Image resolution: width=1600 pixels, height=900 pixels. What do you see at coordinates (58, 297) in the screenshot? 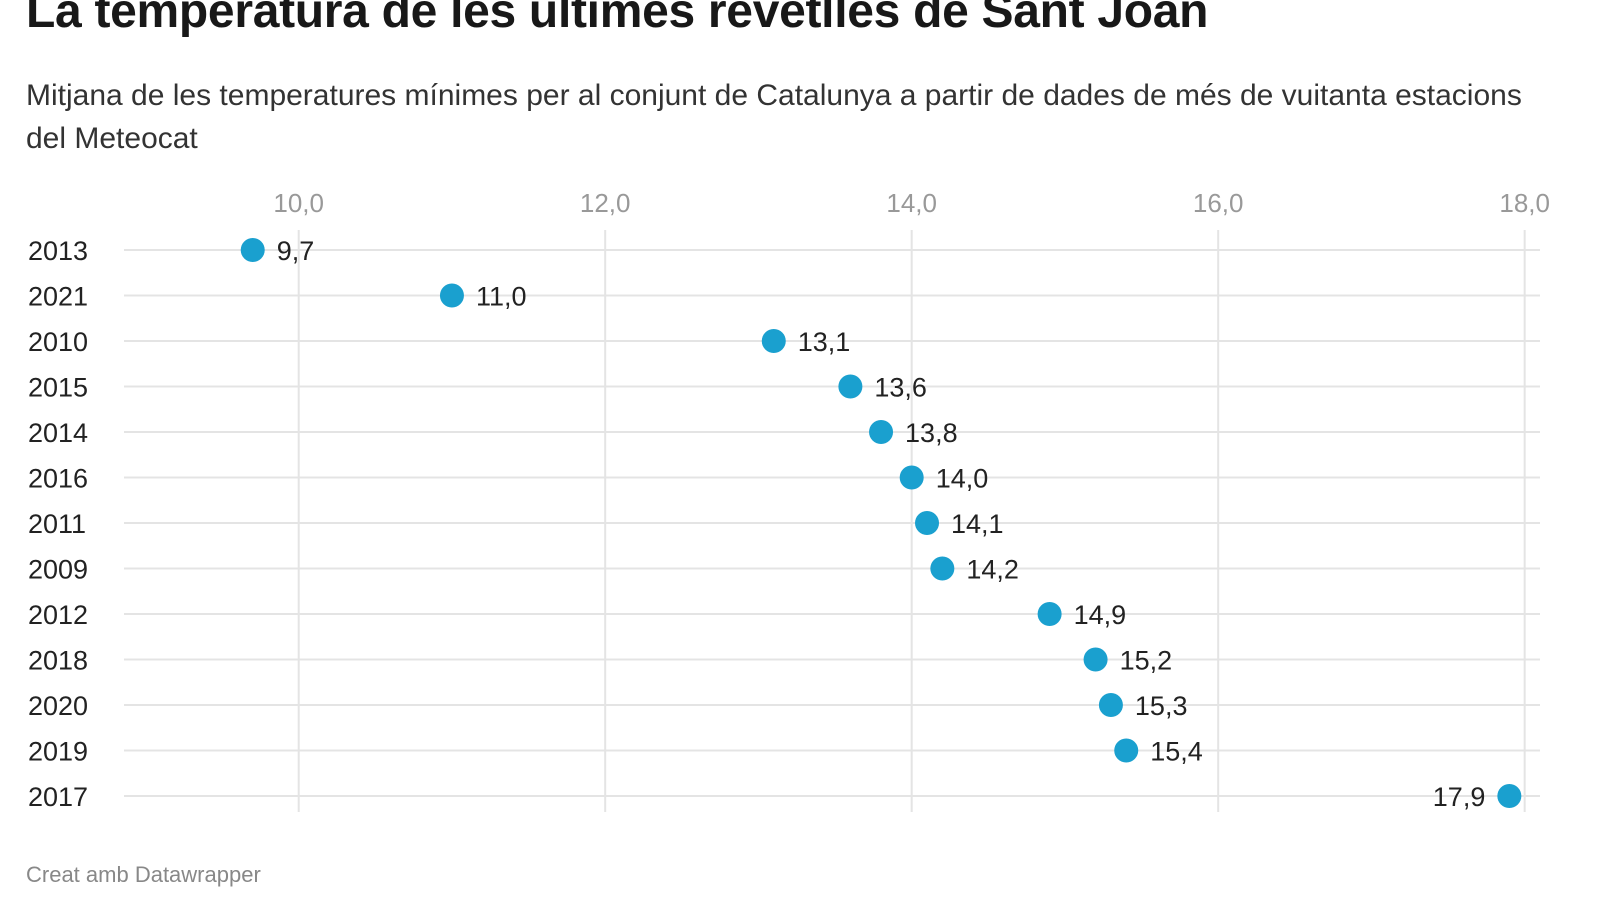
I see `y-category-label: 2021` at bounding box center [58, 297].